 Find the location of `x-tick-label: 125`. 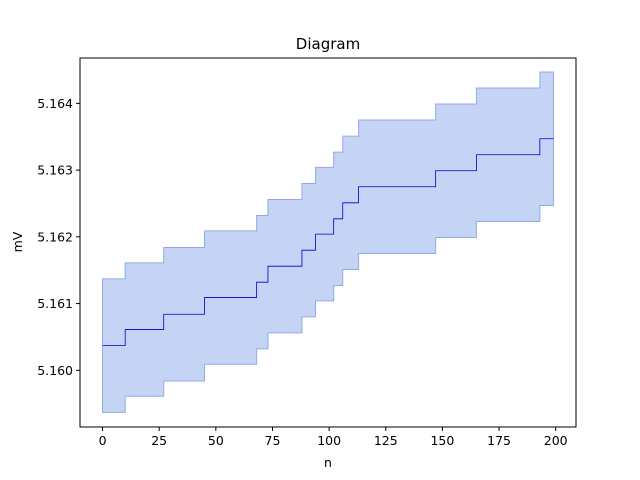

x-tick-label: 125 is located at coordinates (386, 440).